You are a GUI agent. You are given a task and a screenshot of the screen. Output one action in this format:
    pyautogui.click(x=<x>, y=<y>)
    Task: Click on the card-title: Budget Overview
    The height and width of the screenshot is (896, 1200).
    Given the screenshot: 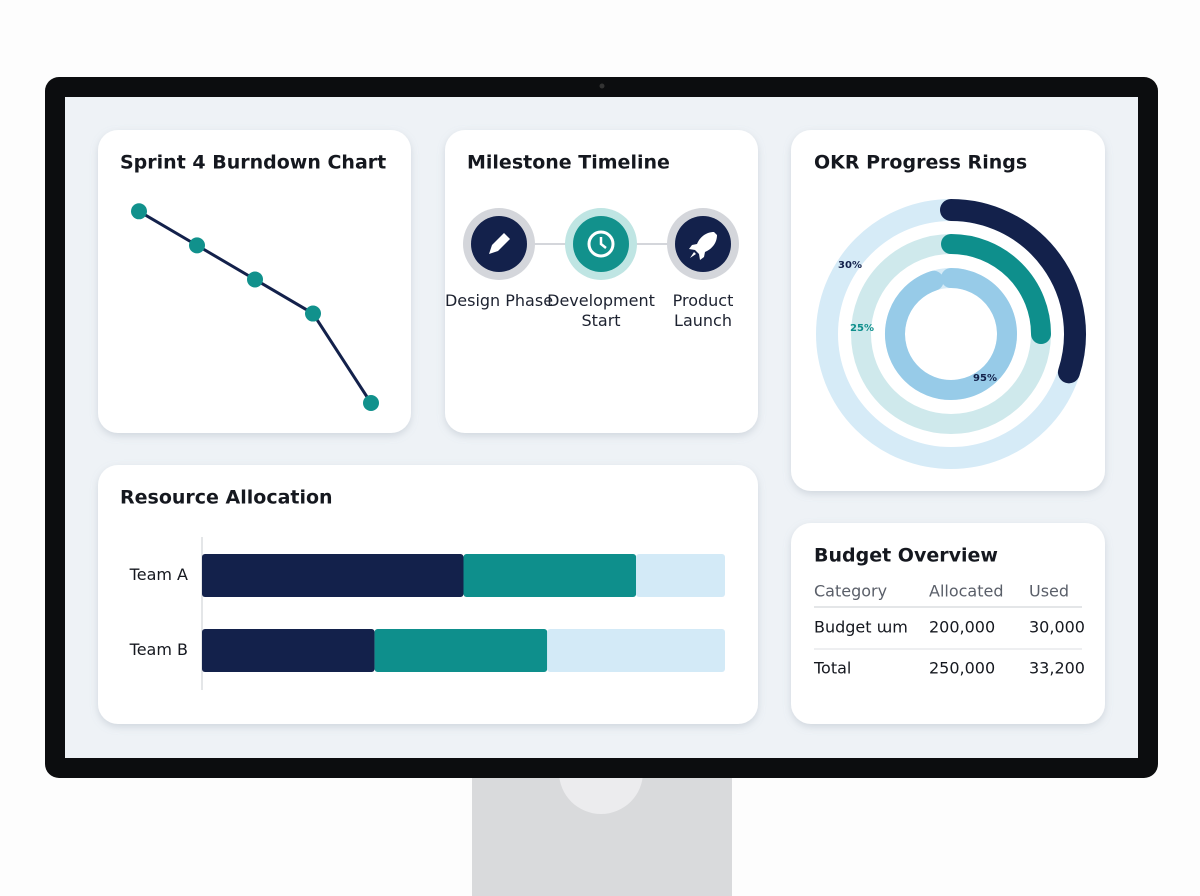 What is the action you would take?
    pyautogui.click(x=906, y=556)
    